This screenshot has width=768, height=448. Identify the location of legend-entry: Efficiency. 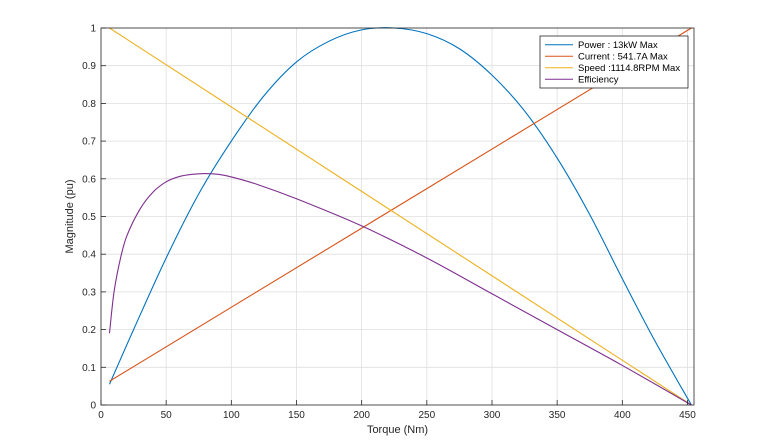
(598, 80).